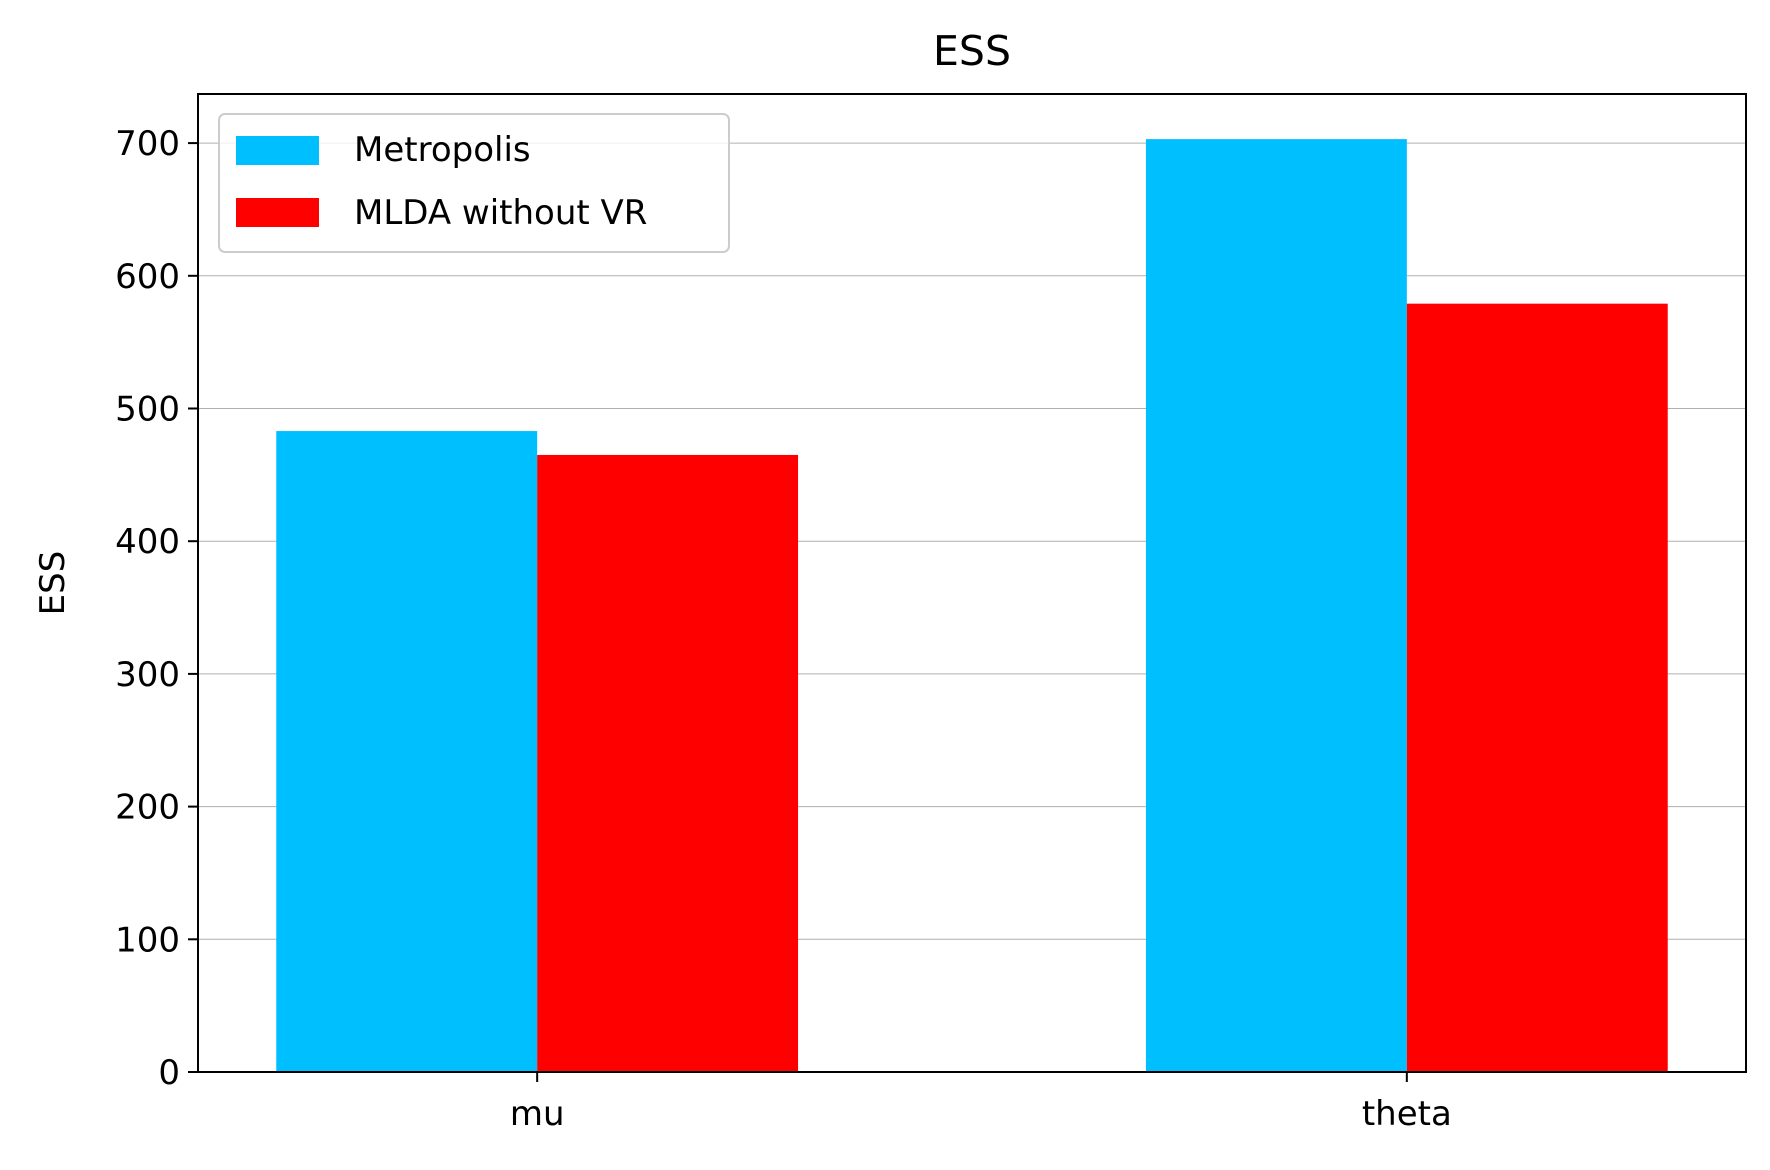  Describe the element at coordinates (53, 583) in the screenshot. I see `y-axis-title: ESS` at that location.